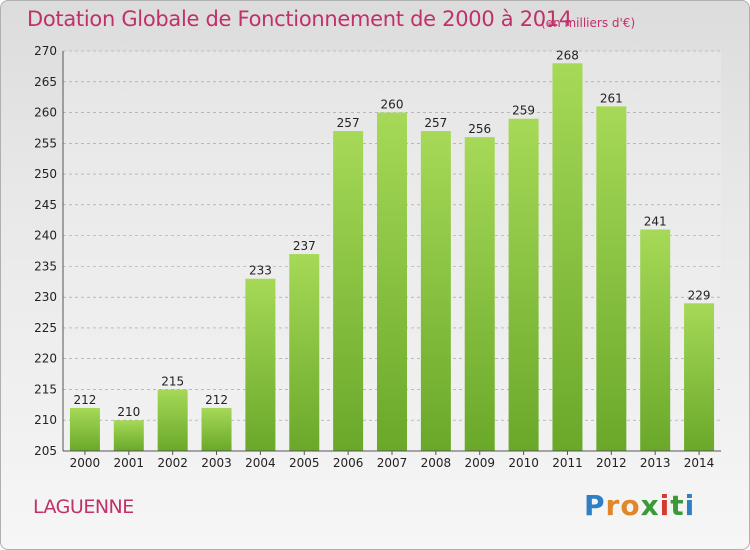 The height and width of the screenshot is (550, 750). What do you see at coordinates (45, 297) in the screenshot?
I see `y-tick-label: 230` at bounding box center [45, 297].